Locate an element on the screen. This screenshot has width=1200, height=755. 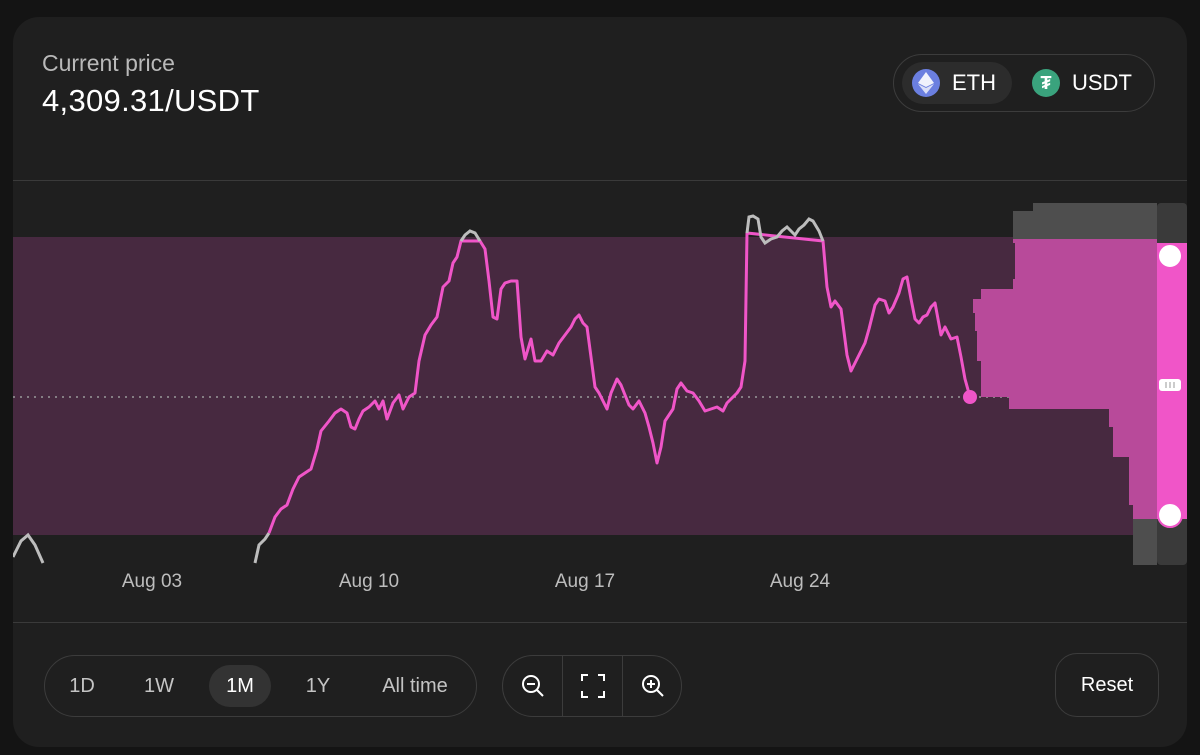
zoom-controls is located at coordinates (592, 686).